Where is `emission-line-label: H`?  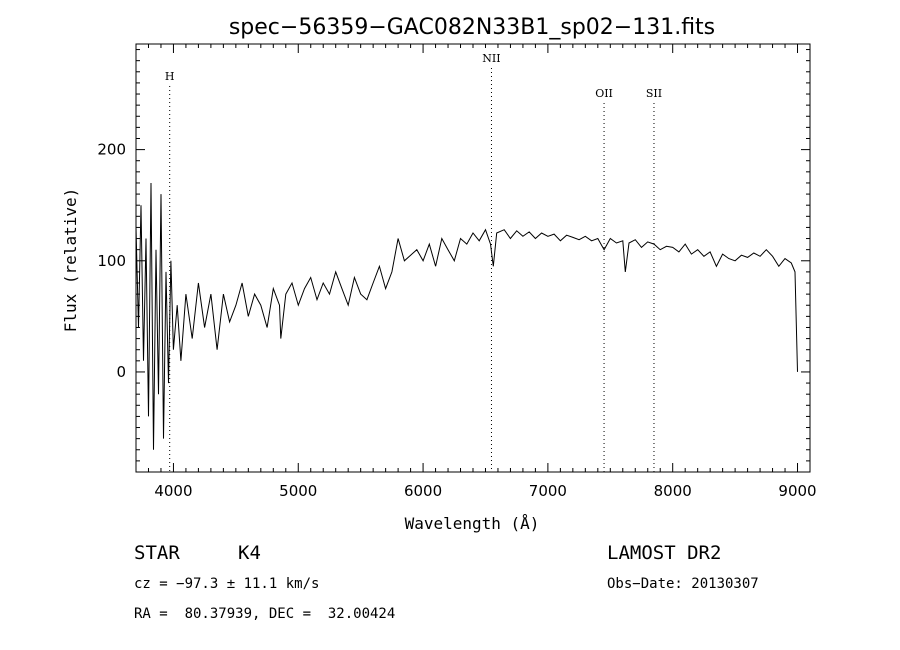
emission-line-label: H is located at coordinates (170, 76).